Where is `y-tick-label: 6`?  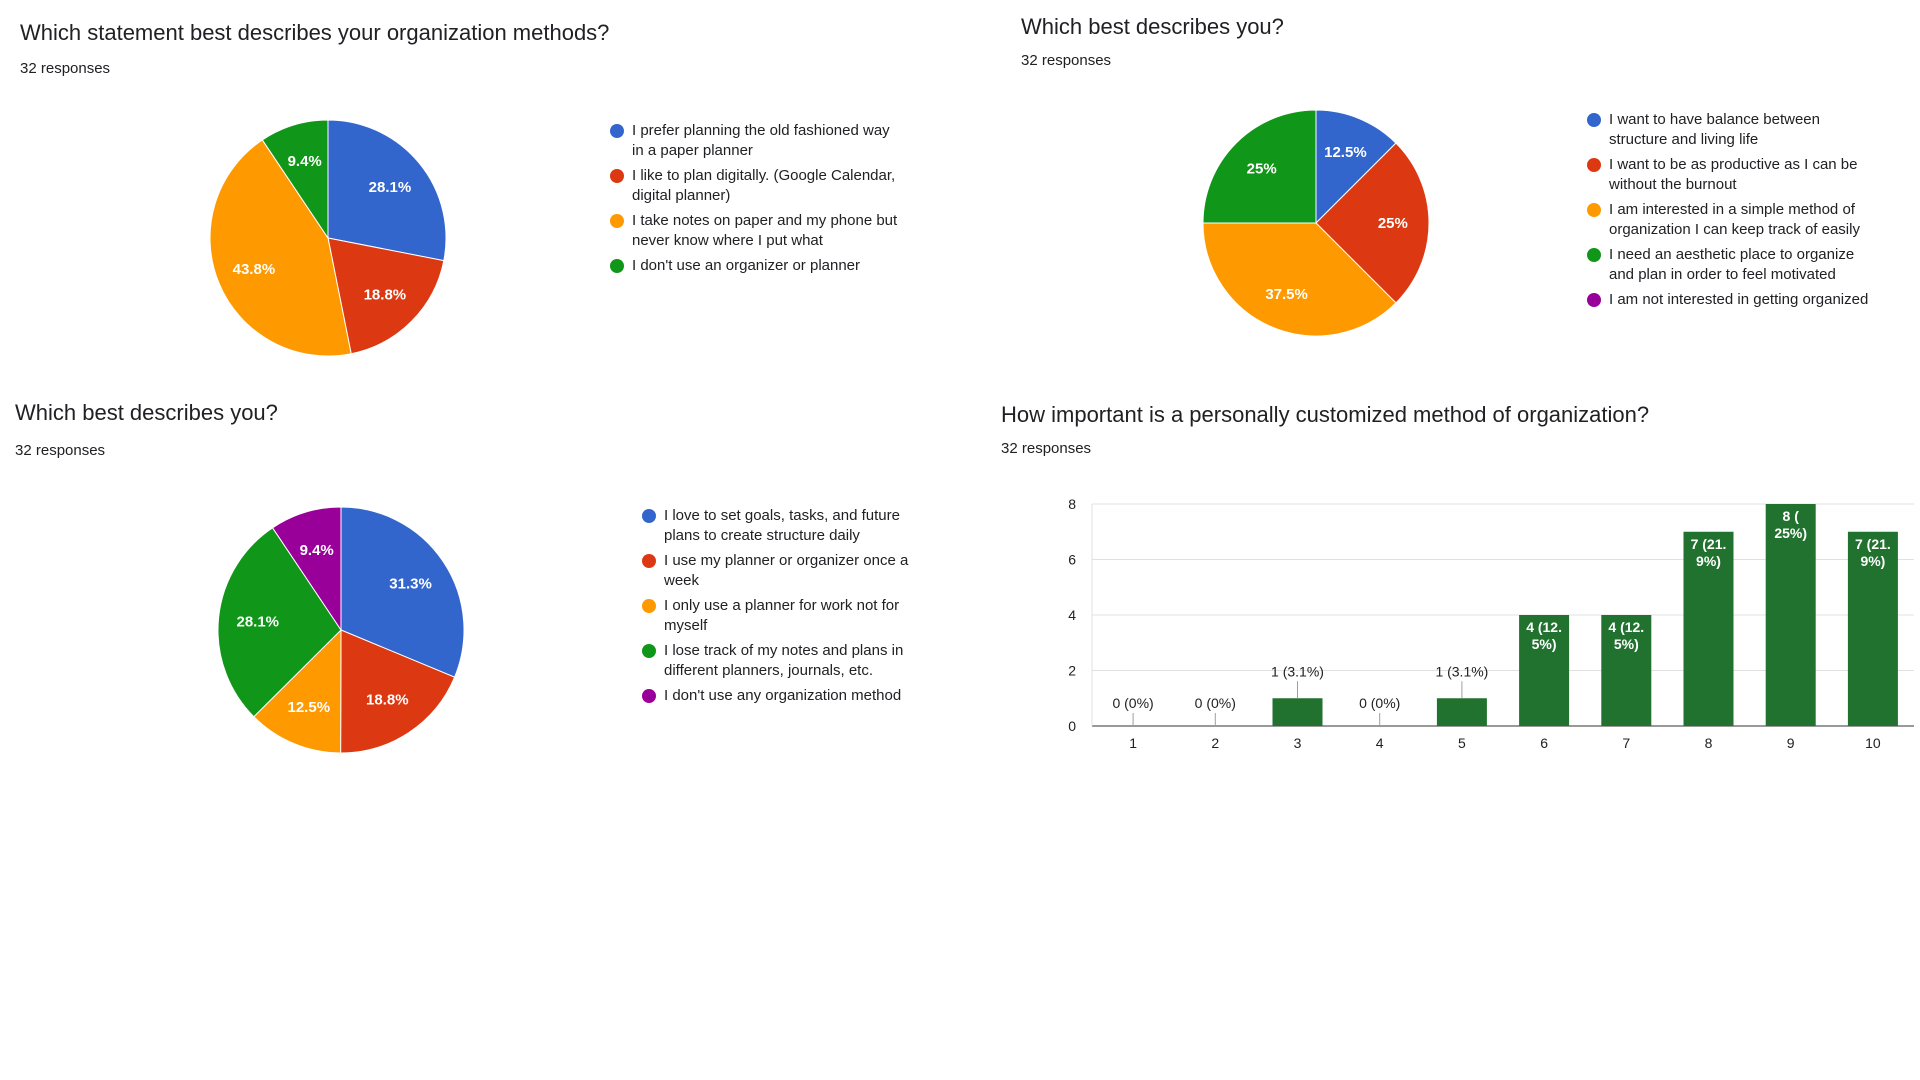
y-tick-label: 6 is located at coordinates (1072, 560).